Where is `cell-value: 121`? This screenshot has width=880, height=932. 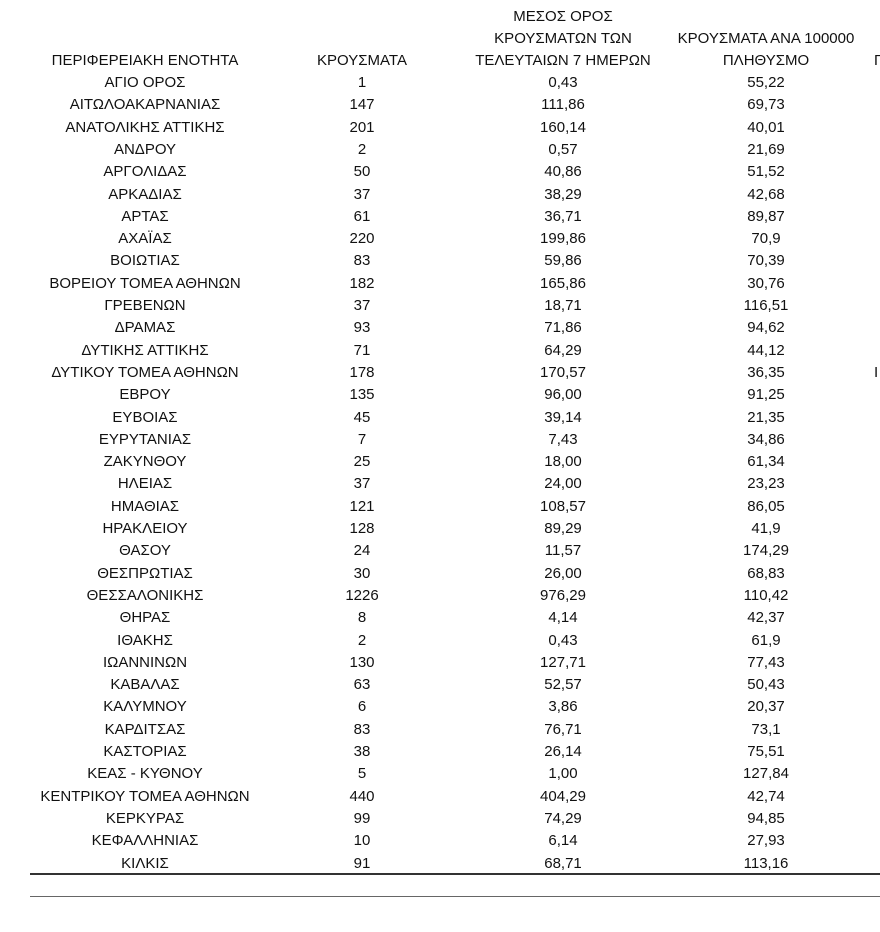
cell-value: 121 is located at coordinates (362, 506).